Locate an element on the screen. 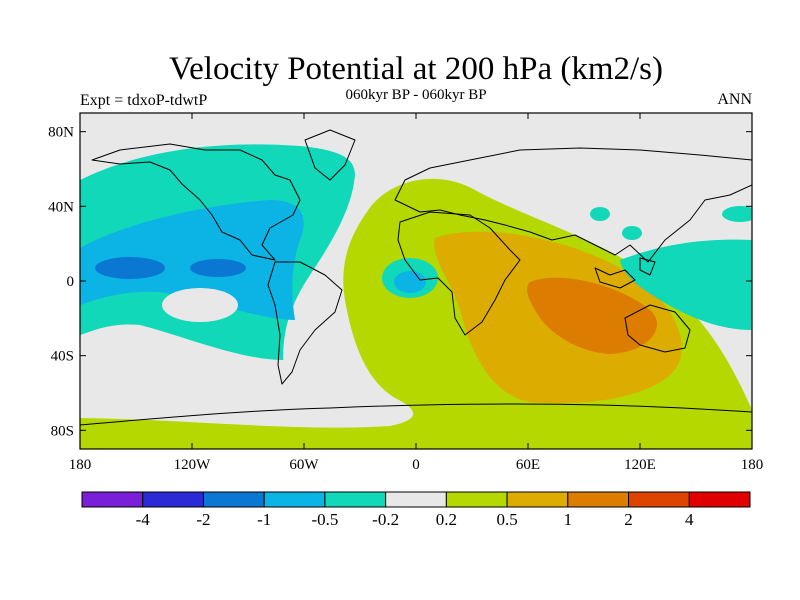  lon-tick-label: 60W is located at coordinates (304, 465).